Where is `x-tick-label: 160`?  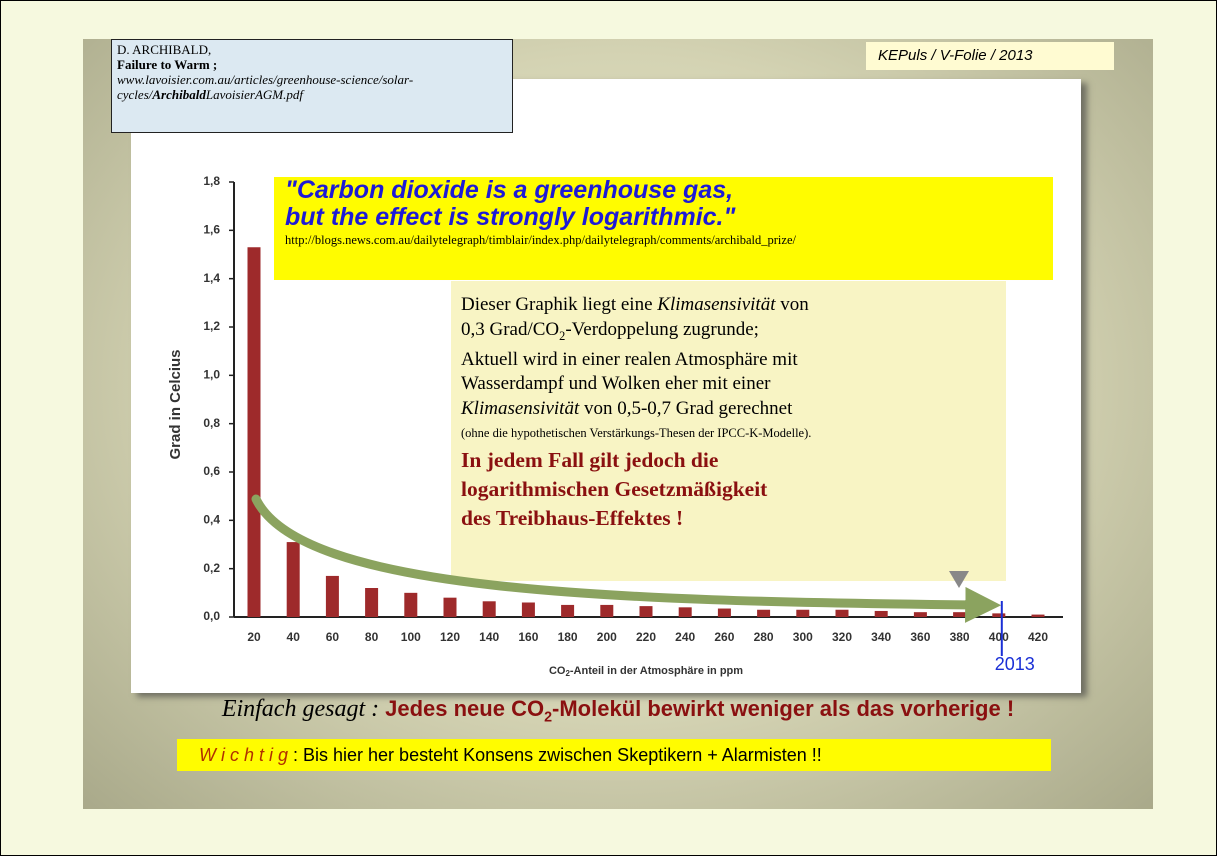
x-tick-label: 160 is located at coordinates (528, 637).